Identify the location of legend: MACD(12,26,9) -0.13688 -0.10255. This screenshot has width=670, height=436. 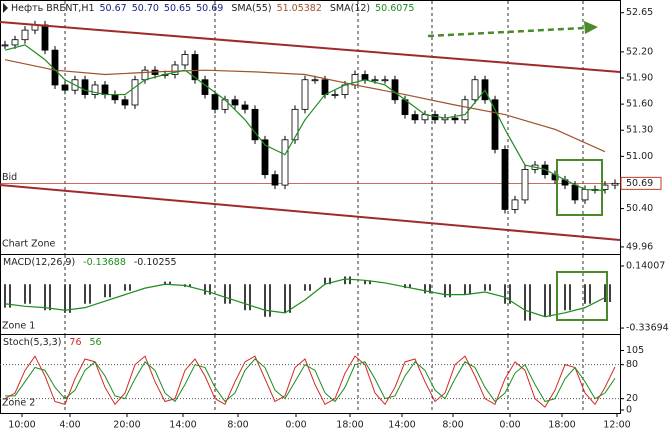
(90, 262).